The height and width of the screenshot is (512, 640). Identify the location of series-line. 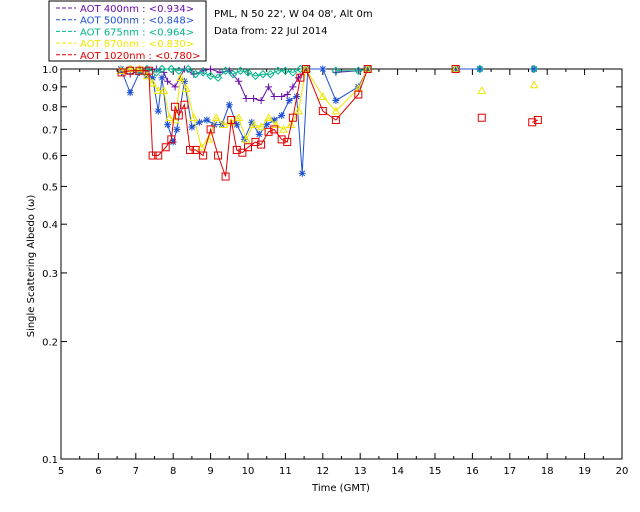
(327, 85).